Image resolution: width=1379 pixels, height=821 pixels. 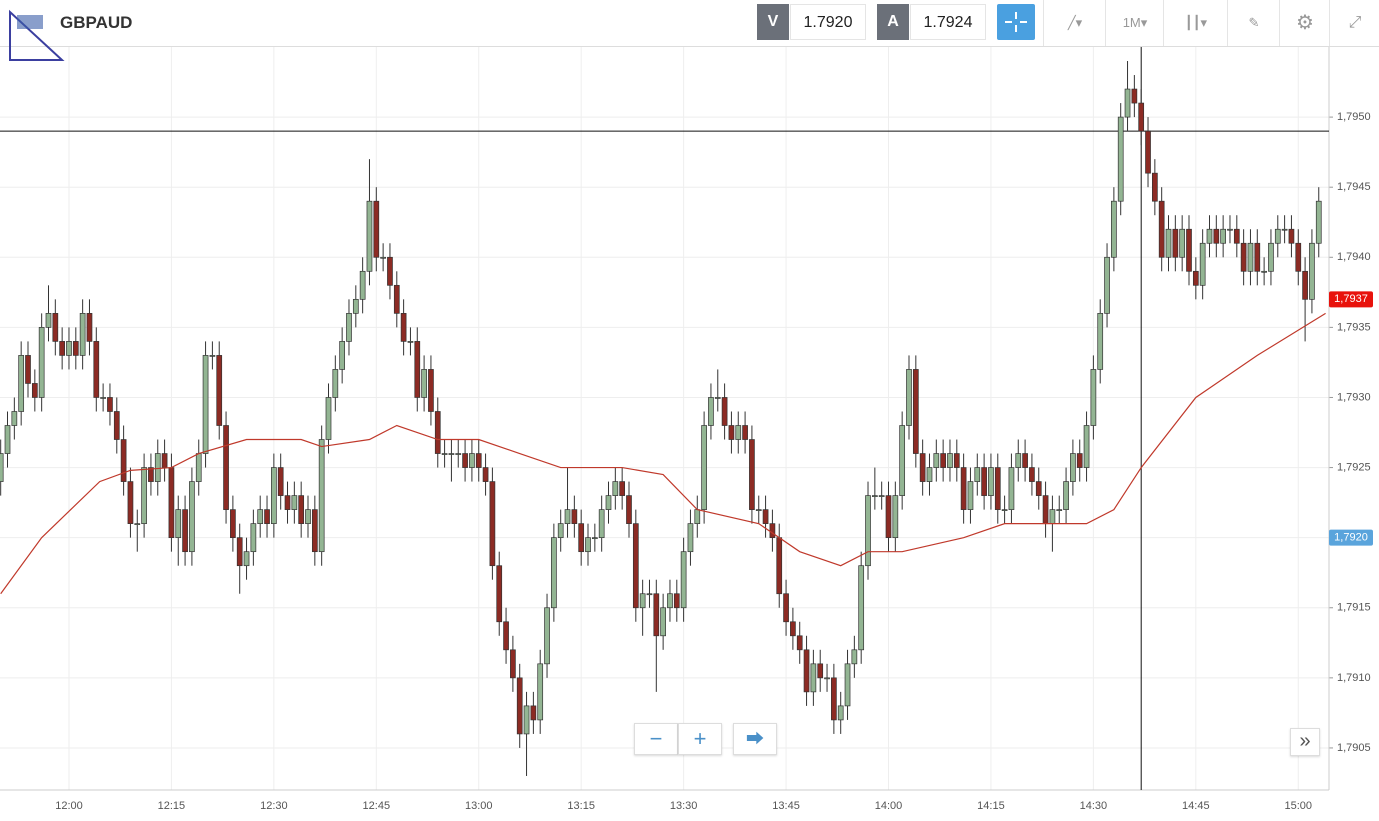 What do you see at coordinates (1074, 23) in the screenshot?
I see `chart-type-button: ╱▾` at bounding box center [1074, 23].